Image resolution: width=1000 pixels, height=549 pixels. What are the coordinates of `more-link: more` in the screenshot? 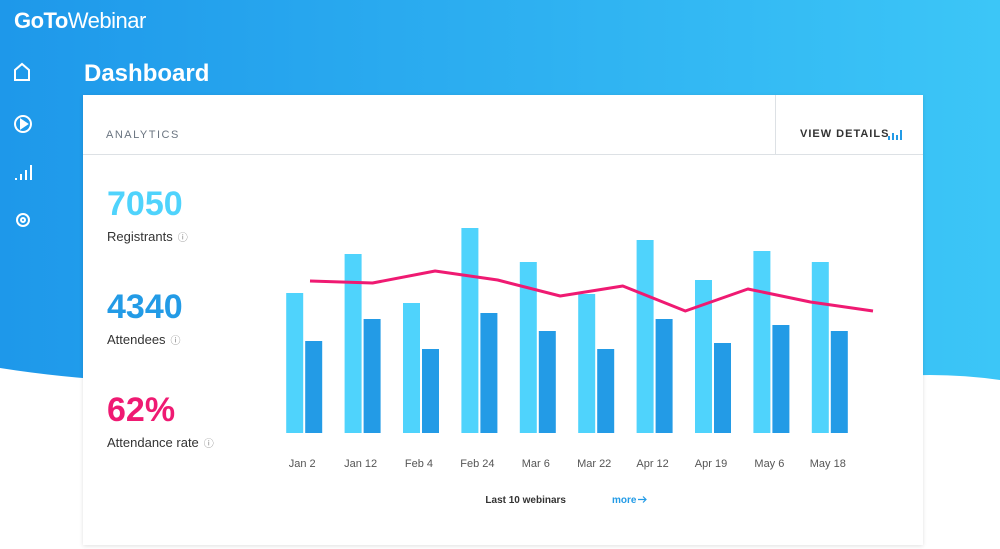 It's located at (624, 500).